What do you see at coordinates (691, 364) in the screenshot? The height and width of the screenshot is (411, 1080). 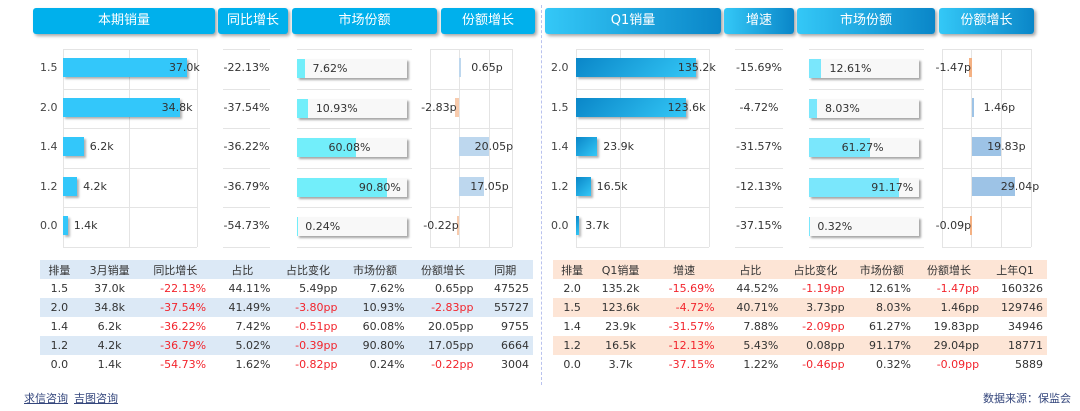 I see `table-cell: -37.15%` at bounding box center [691, 364].